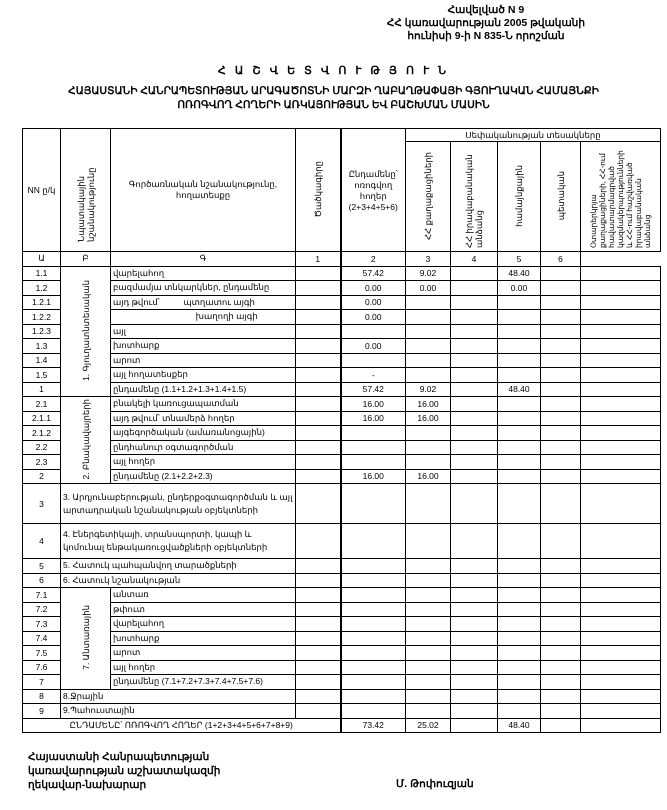  Describe the element at coordinates (203, 595) in the screenshot. I see `row-description: անտառ` at that location.